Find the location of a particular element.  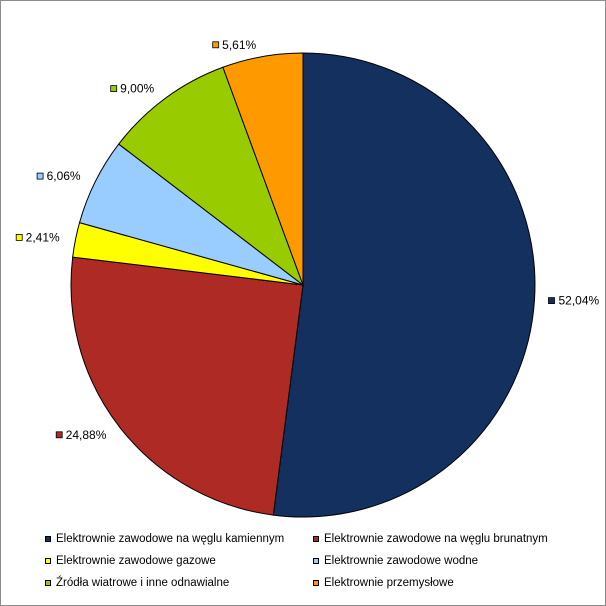

legend-item: Elektrownie przemysłowe is located at coordinates (447, 583).